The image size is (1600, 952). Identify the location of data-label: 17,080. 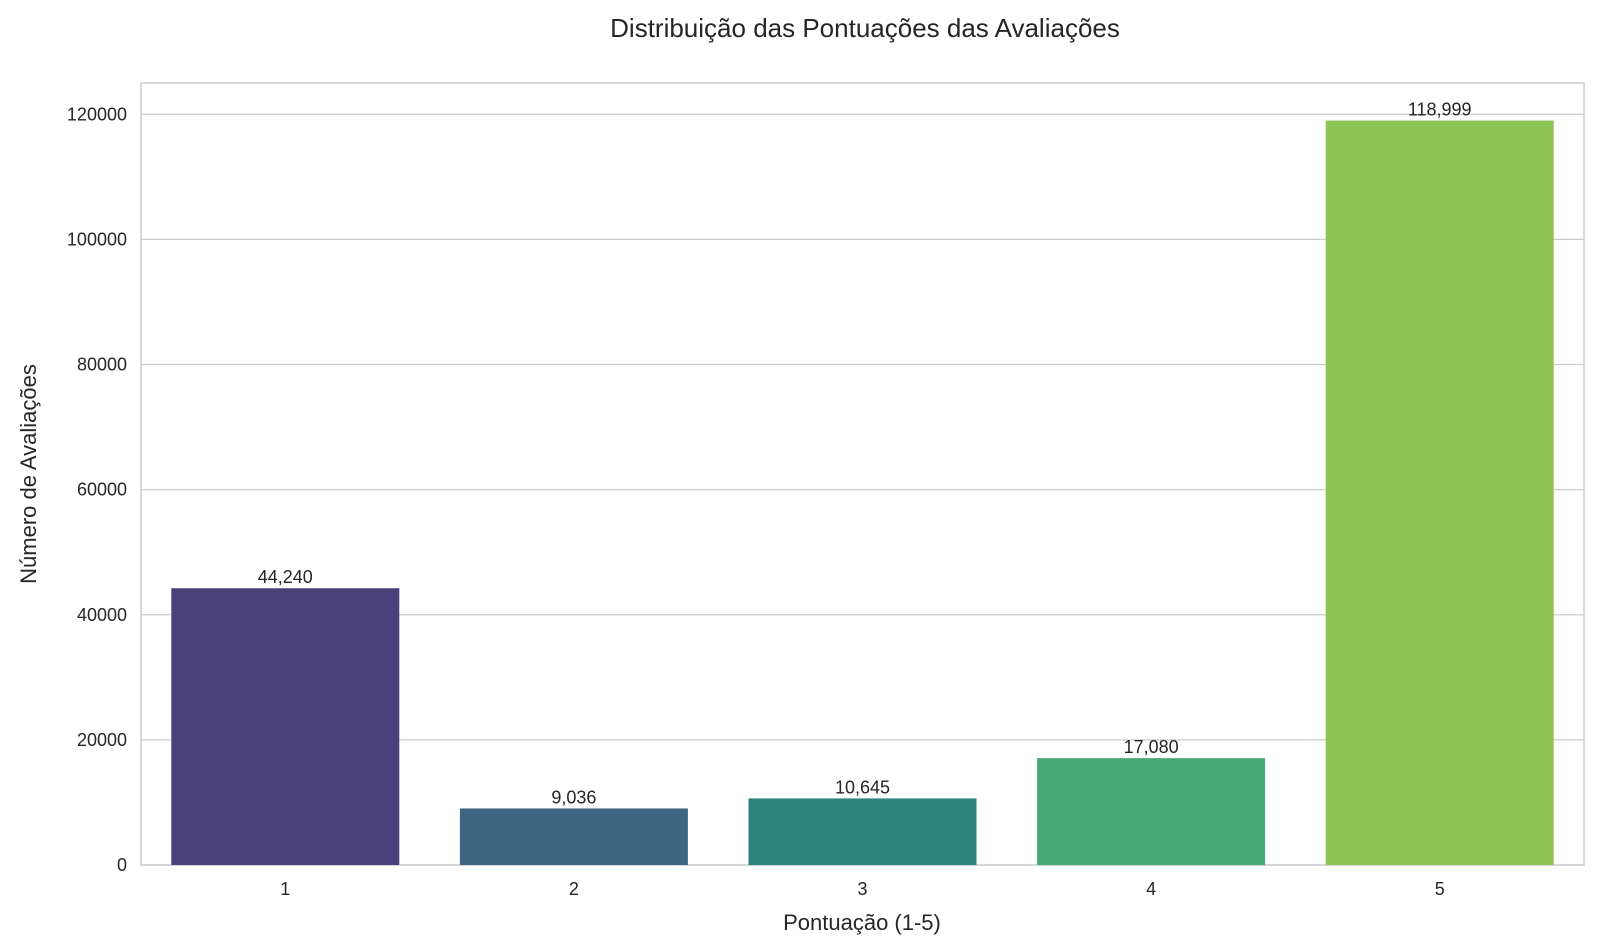
(1151, 747).